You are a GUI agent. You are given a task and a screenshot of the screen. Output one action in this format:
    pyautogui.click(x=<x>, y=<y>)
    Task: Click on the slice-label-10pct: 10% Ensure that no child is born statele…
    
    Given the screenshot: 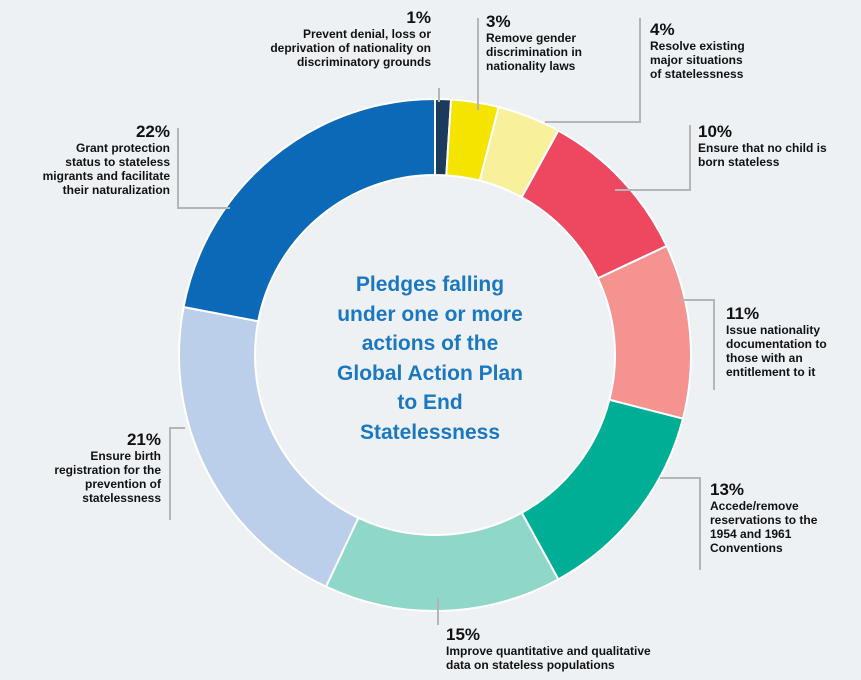 What is the action you would take?
    pyautogui.click(x=779, y=145)
    